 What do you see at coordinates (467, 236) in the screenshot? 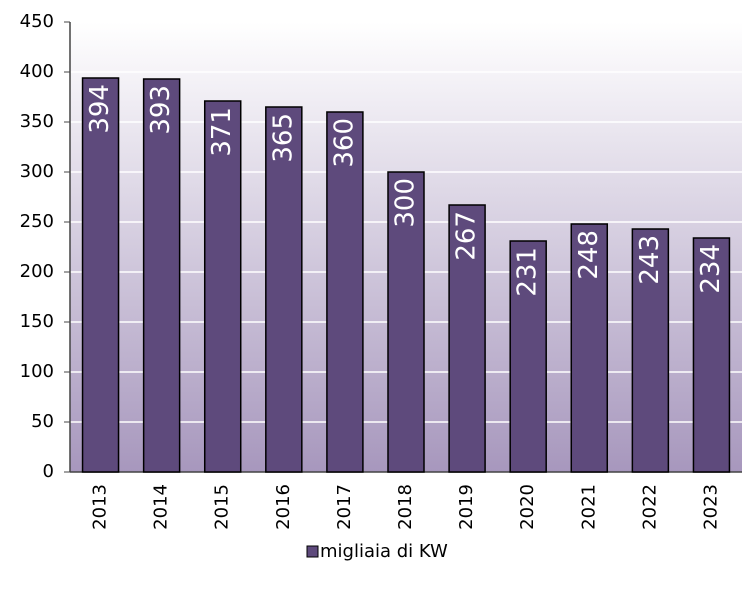
I see `value-label: 267` at bounding box center [467, 236].